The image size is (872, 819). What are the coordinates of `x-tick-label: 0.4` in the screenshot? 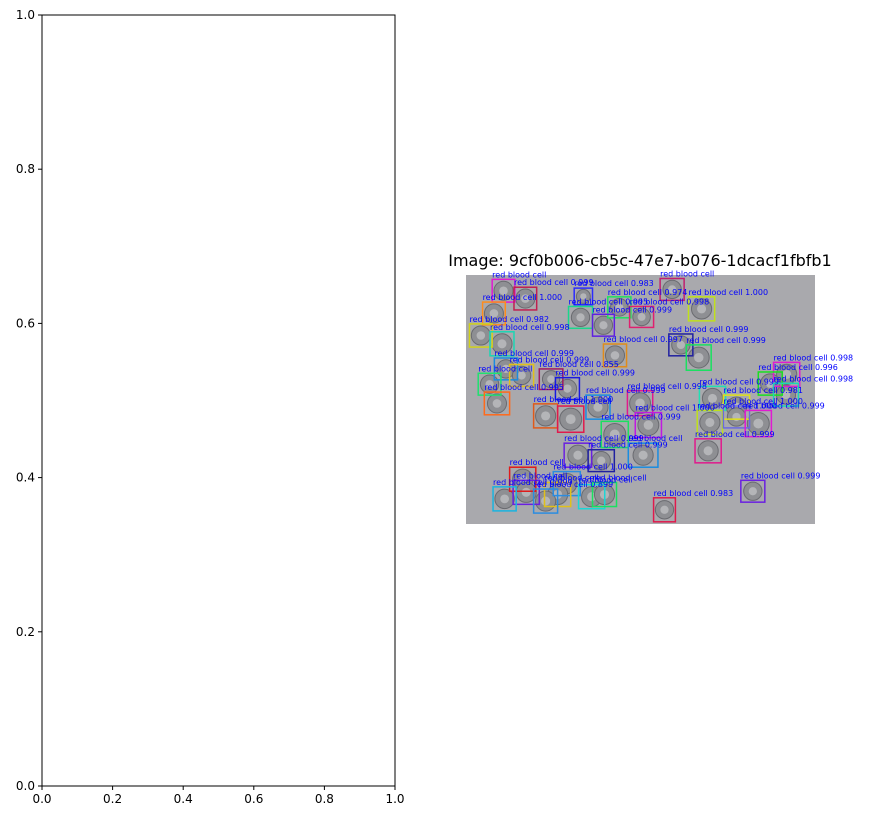 It's located at (183, 799).